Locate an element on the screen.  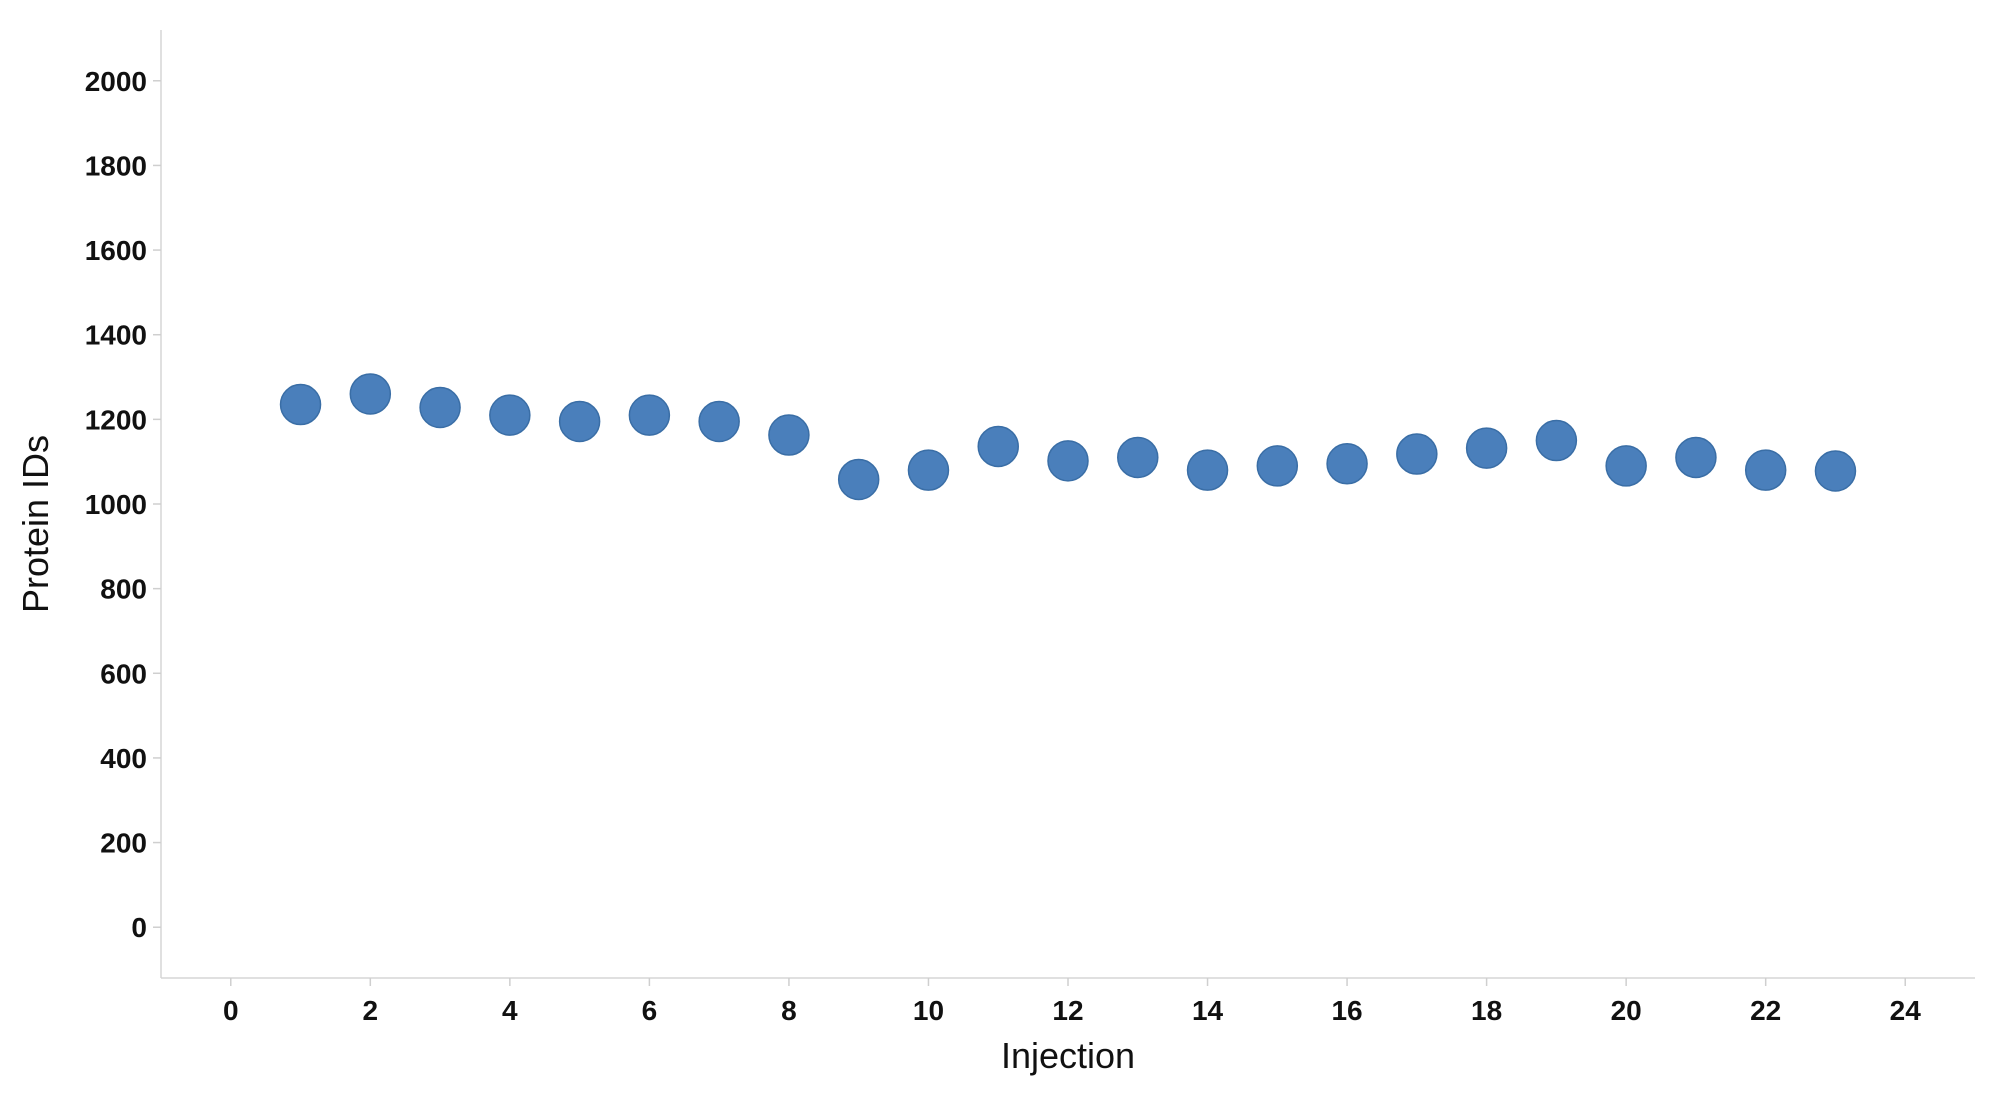
x-tick-label: 20 is located at coordinates (1626, 1010).